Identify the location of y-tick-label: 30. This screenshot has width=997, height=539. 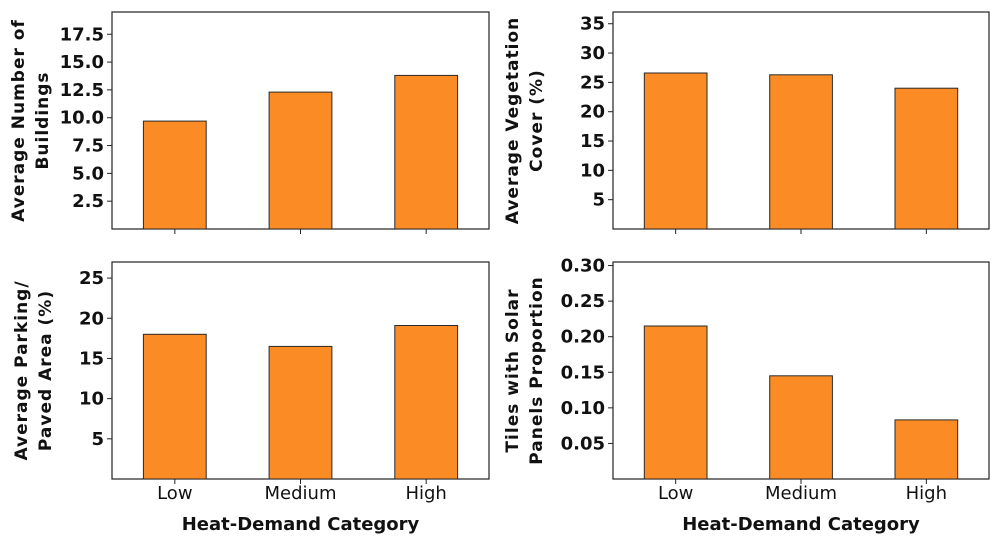
(592, 53).